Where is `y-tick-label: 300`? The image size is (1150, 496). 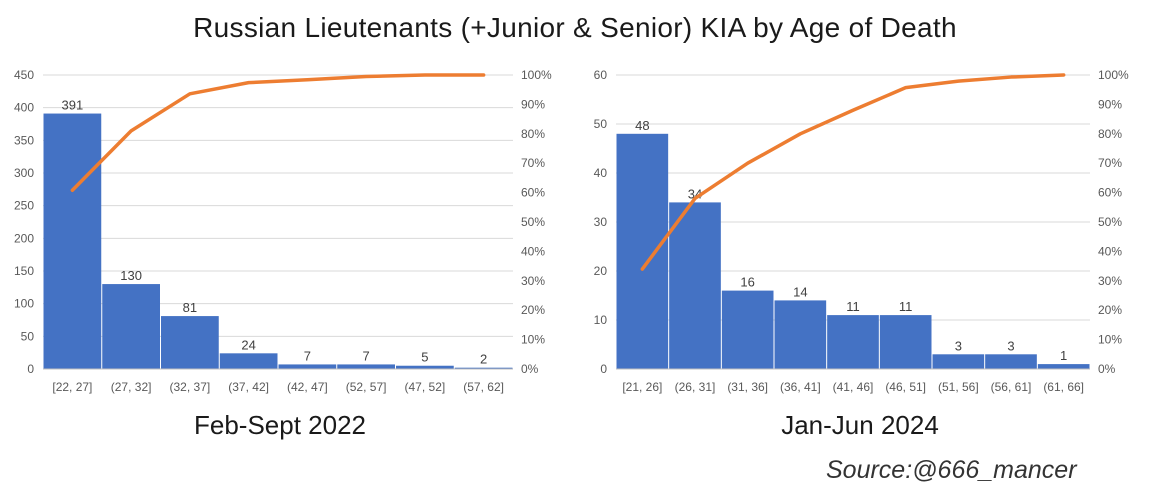
y-tick-label: 300 is located at coordinates (24, 173).